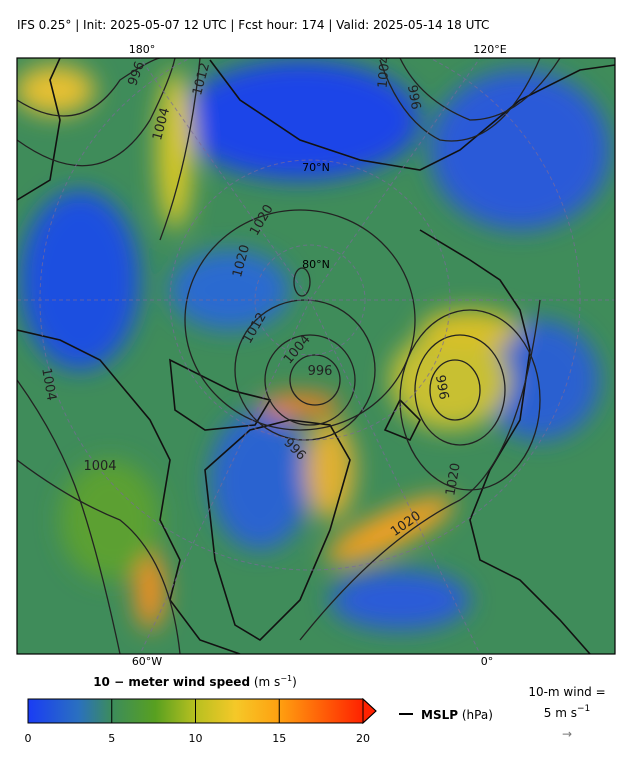  I want to click on wind-reference-value: 5 m s−1, so click(567, 712).